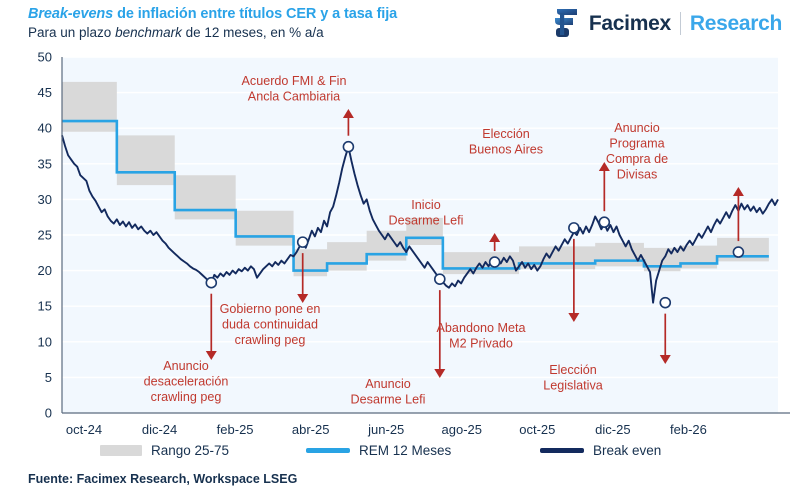 The image size is (800, 501). Describe the element at coordinates (148, 32) in the screenshot. I see `subtitle-emphasis: benchmark` at that location.